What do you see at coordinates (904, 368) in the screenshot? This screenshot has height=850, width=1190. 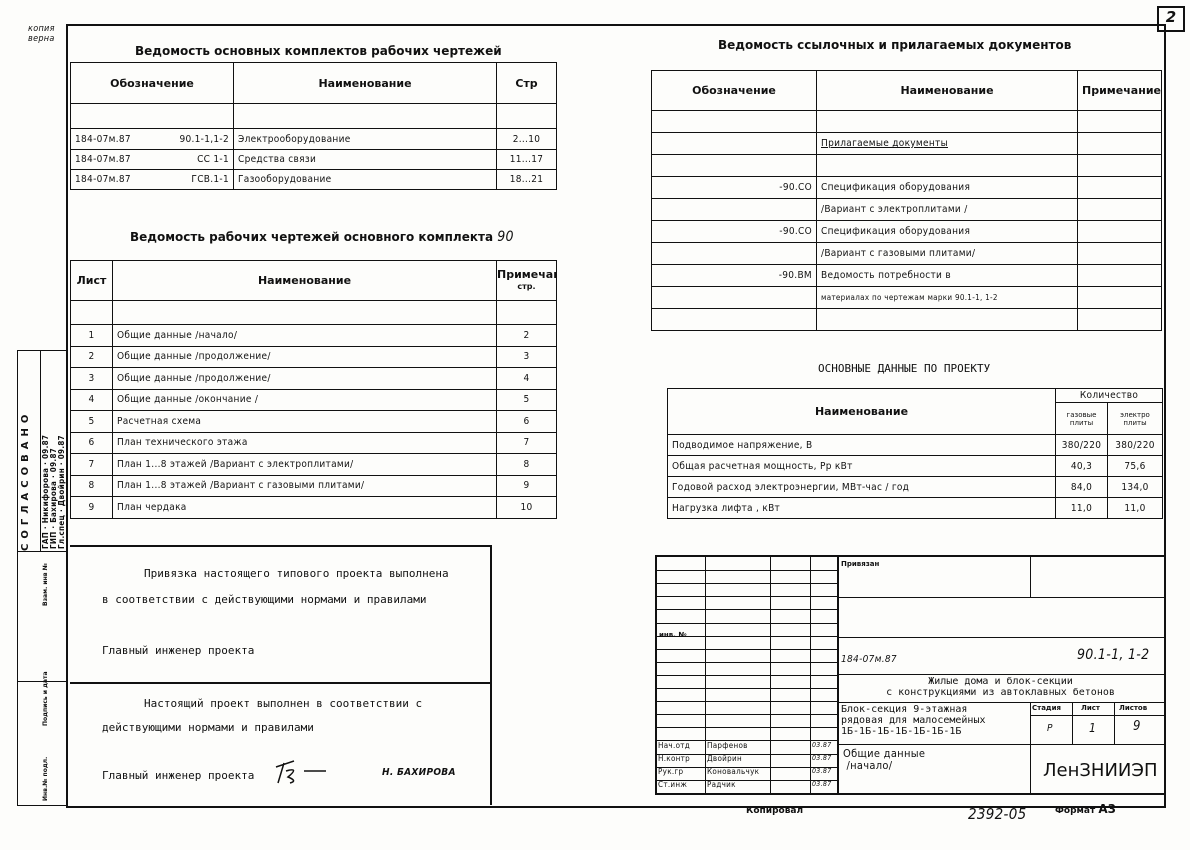 I see `project-data-title: ОСНОВНЫЕ ДАННЫЕ ПО ПРОЕКТУ` at bounding box center [904, 368].